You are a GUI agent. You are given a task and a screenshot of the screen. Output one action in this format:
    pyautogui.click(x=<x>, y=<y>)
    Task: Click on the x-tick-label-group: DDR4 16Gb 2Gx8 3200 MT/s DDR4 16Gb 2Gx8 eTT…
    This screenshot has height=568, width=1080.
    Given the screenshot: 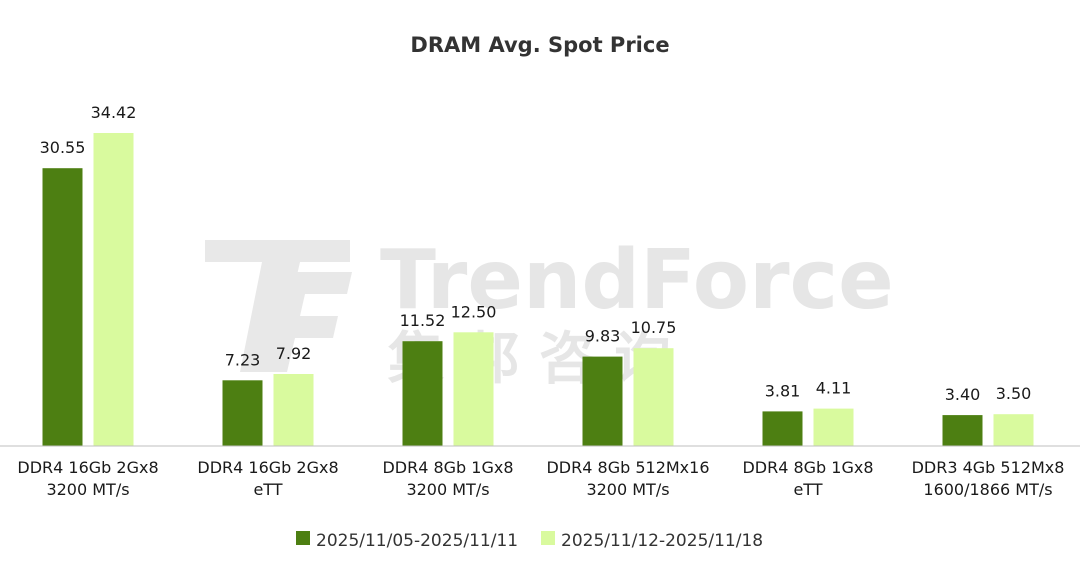 What is the action you would take?
    pyautogui.click(x=540, y=478)
    